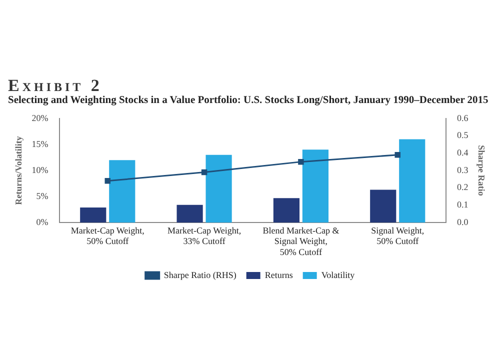 Image resolution: width=500 pixels, height=362 pixels. I want to click on chart-subtitle: Selecting and Weighting Stocks in a Value Portfolio: U.S. Stocks Long/Short, January 1990–December 2015, so click(248, 100).